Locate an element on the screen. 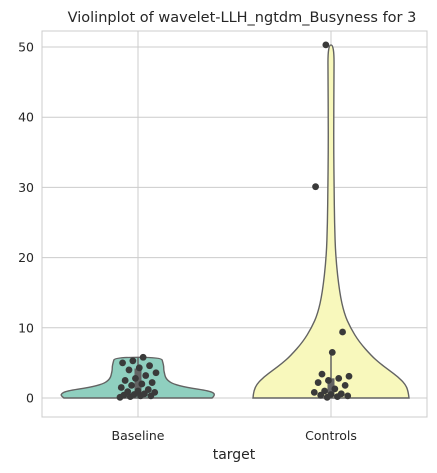 This screenshot has height=473, width=437. x-tick-label: Controls is located at coordinates (331, 435).